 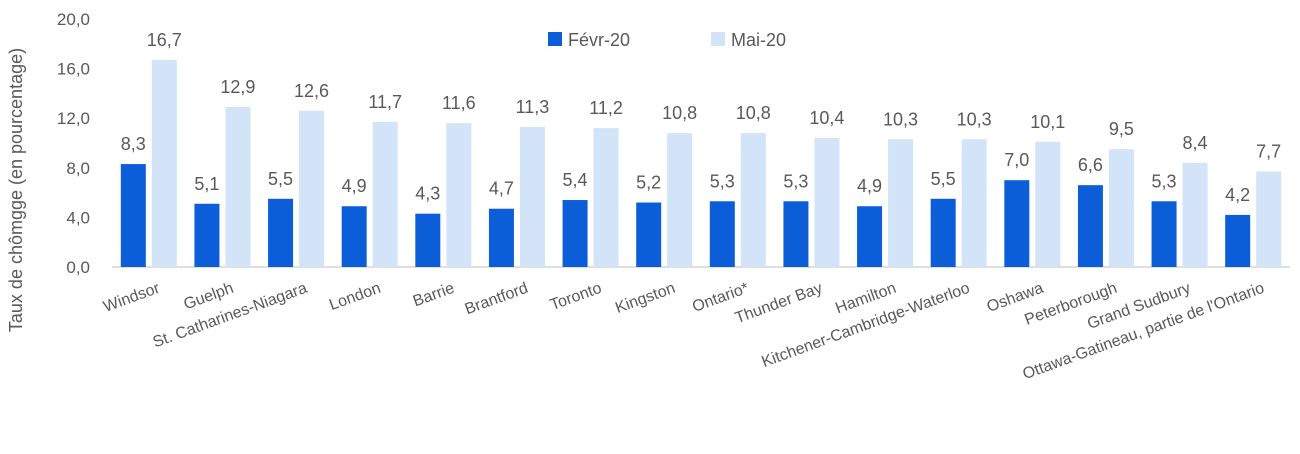 I want to click on data-label-mai-20: 7,7, so click(x=1268, y=152).